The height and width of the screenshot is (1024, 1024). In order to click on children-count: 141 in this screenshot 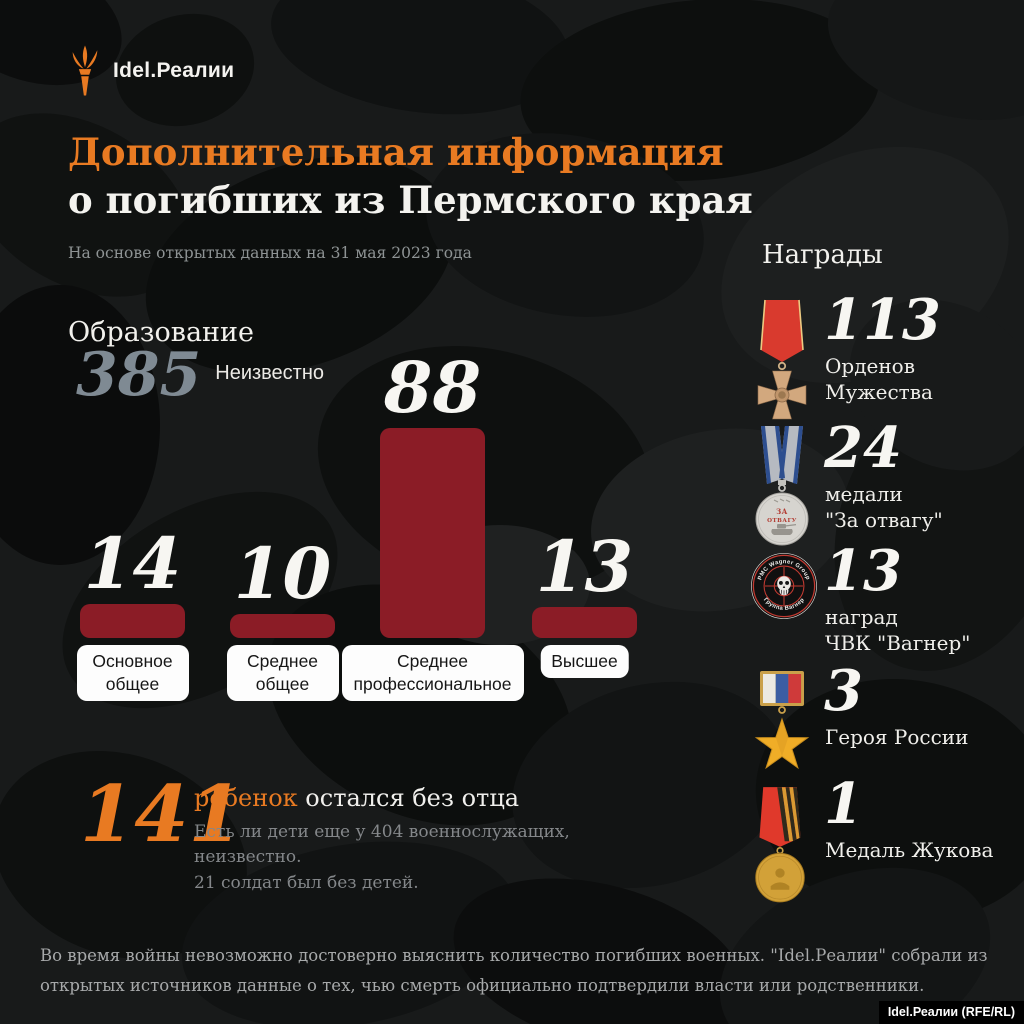, I will do `click(161, 814)`.